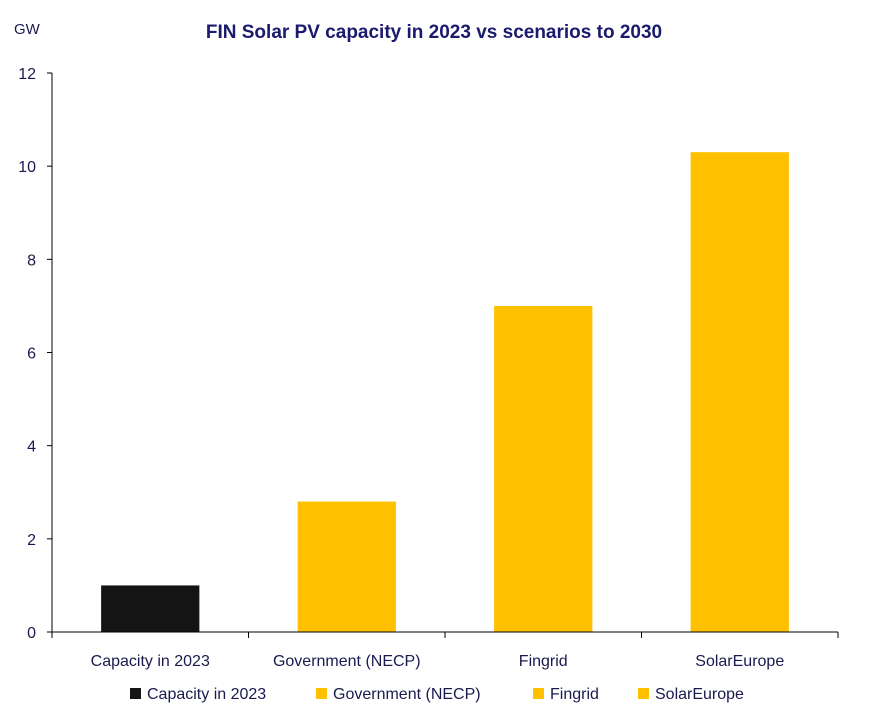 Image resolution: width=880 pixels, height=727 pixels. I want to click on legend-label: SolarEurope, so click(699, 694).